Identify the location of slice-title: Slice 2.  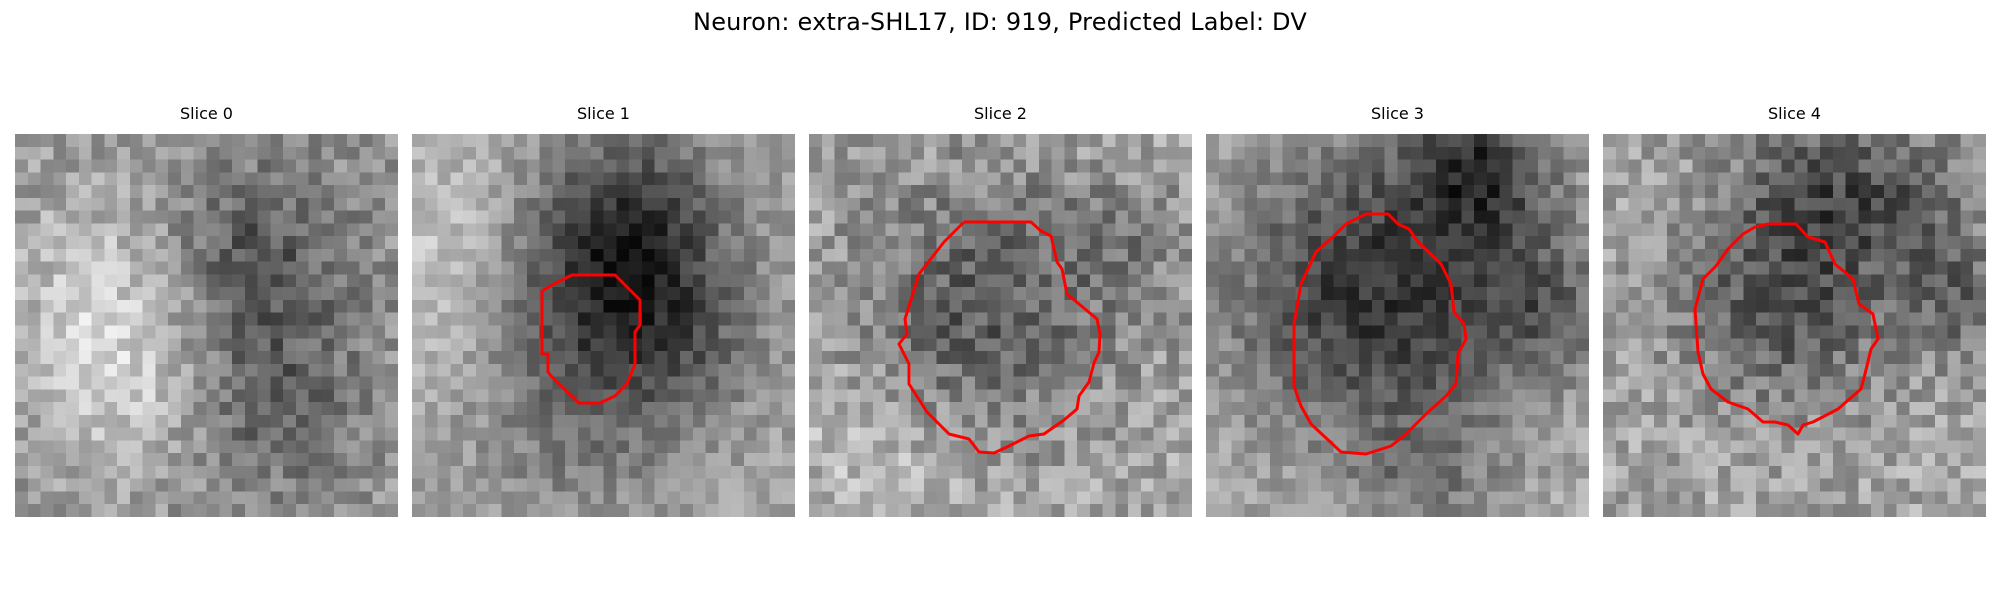
(1000, 113).